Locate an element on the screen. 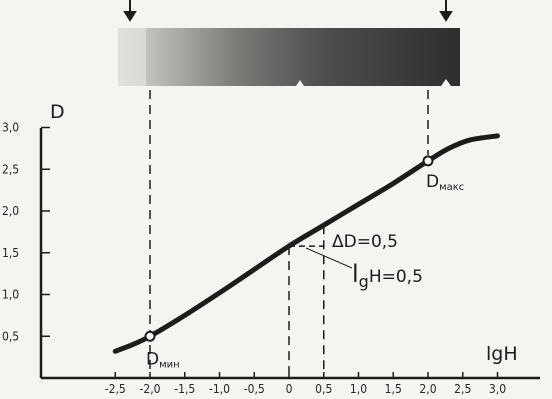 This screenshot has height=399, width=552. point-label-макс: Dмакс is located at coordinates (445, 182).